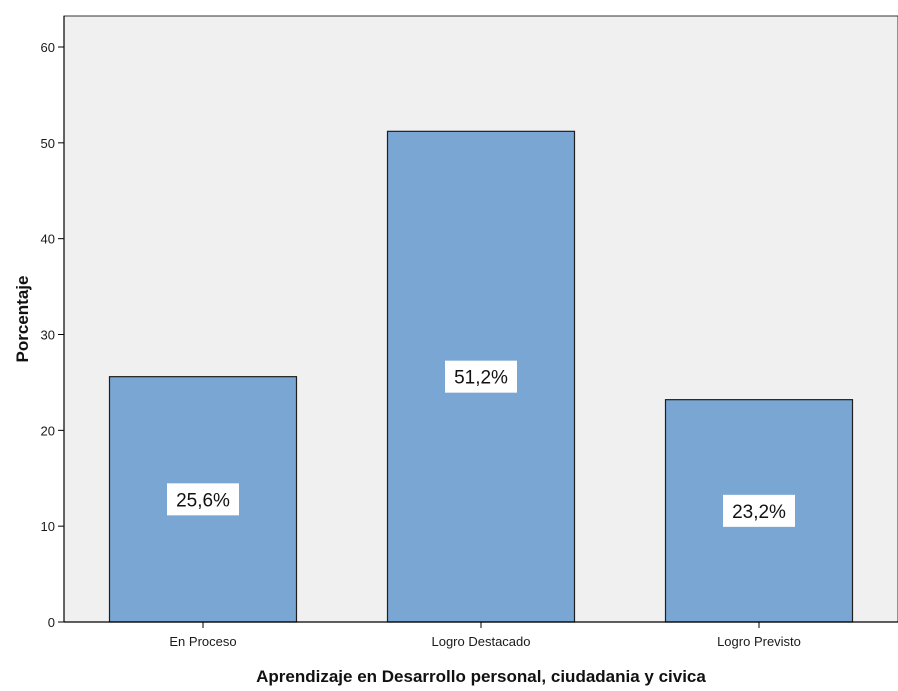 This screenshot has width=898, height=691. What do you see at coordinates (48, 430) in the screenshot?
I see `y-tick-label: 20` at bounding box center [48, 430].